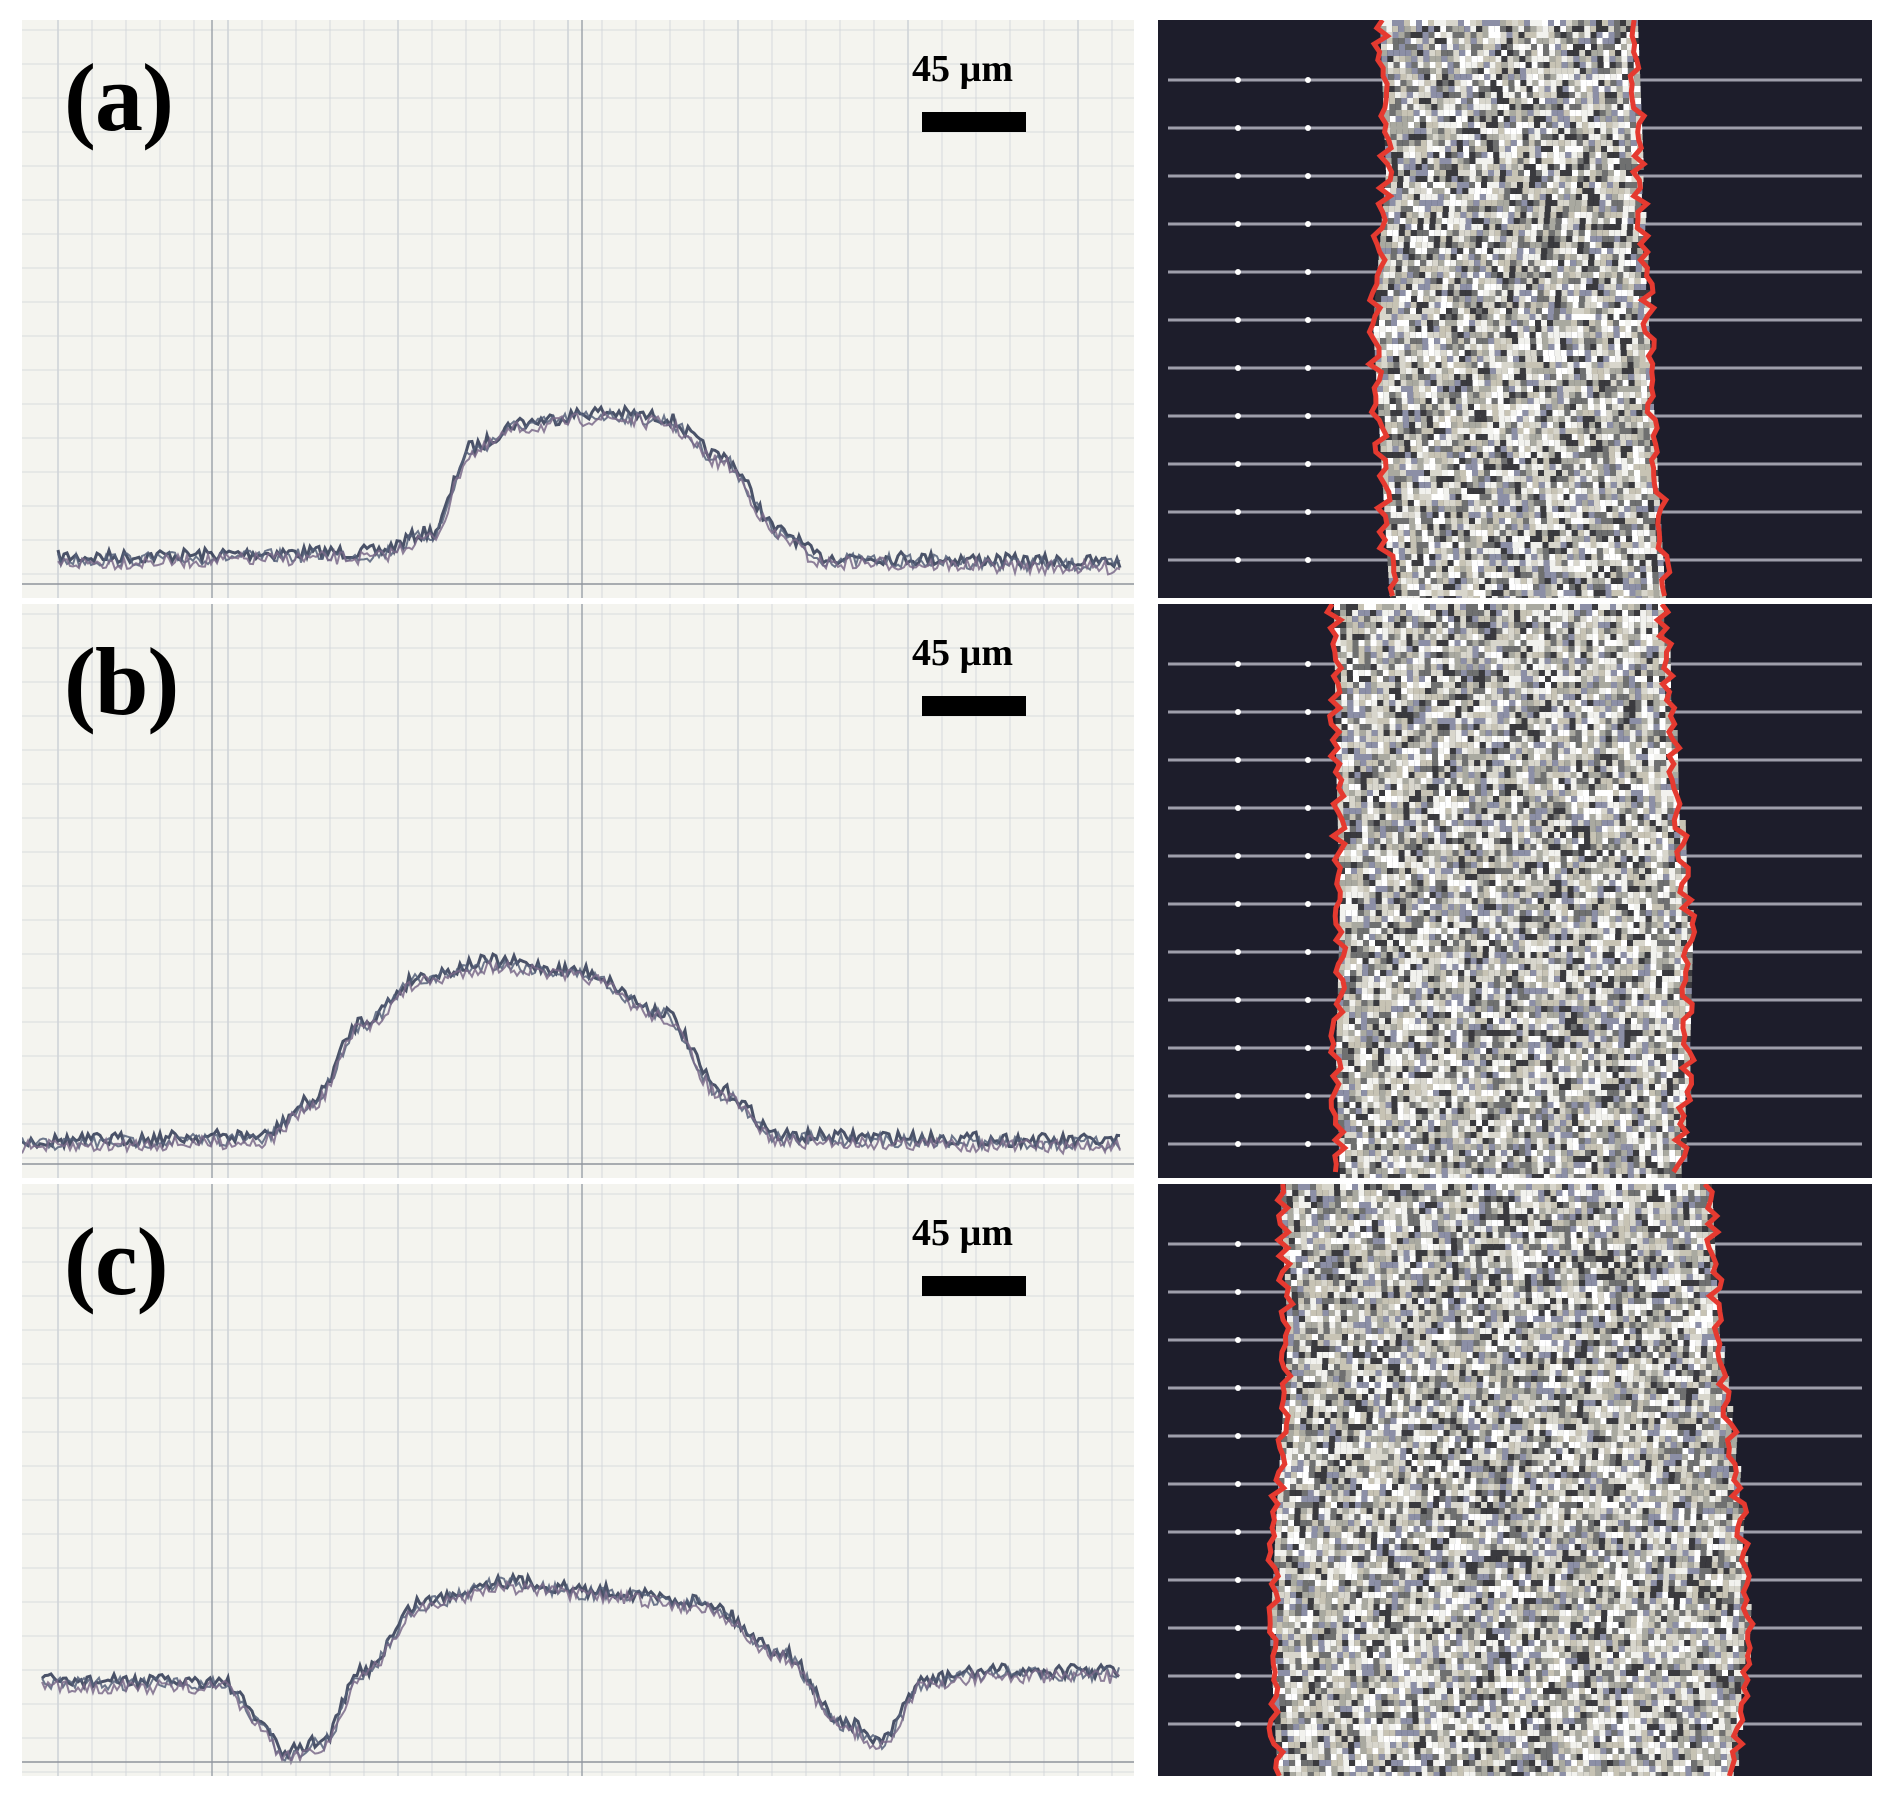 This screenshot has height=1796, width=1895. What do you see at coordinates (1515, 309) in the screenshot?
I see `micrograph-panel-a` at bounding box center [1515, 309].